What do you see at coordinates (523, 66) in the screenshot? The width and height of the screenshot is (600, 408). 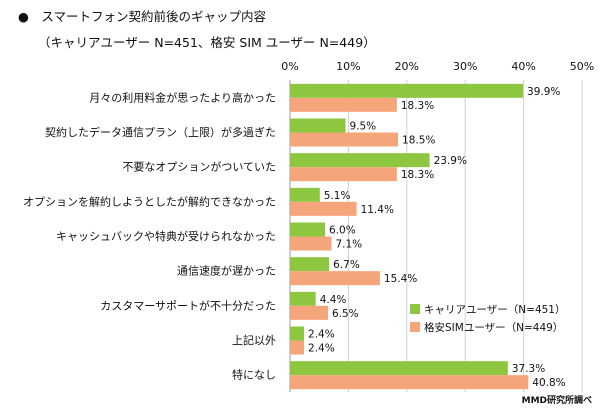 I see `tick-label: 40%` at bounding box center [523, 66].